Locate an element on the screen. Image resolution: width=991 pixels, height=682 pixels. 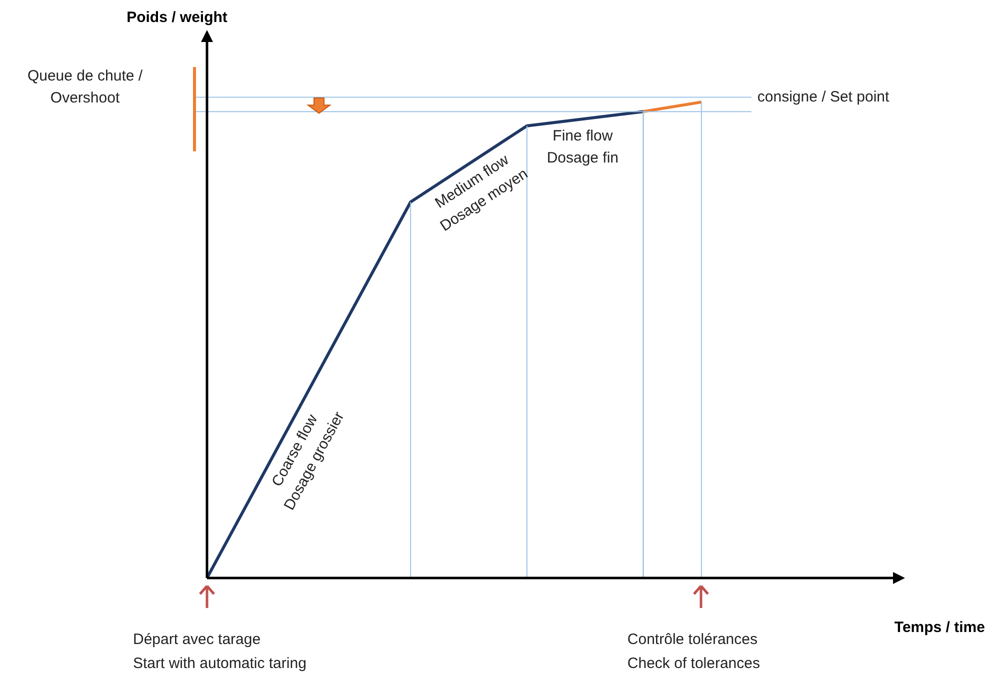
annotation: Fine flow Dosage fin is located at coordinates (582, 146).